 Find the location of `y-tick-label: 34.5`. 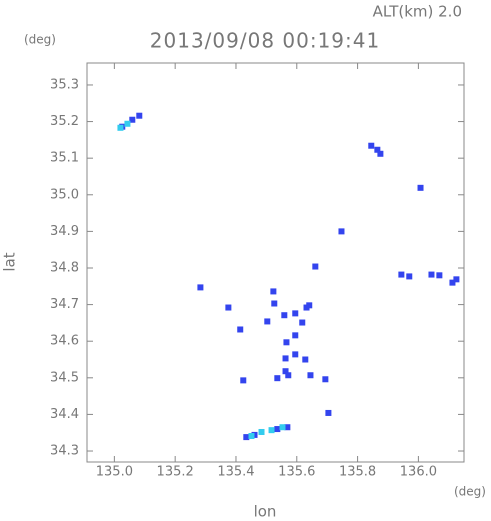

y-tick-label: 34.5 is located at coordinates (64, 377).